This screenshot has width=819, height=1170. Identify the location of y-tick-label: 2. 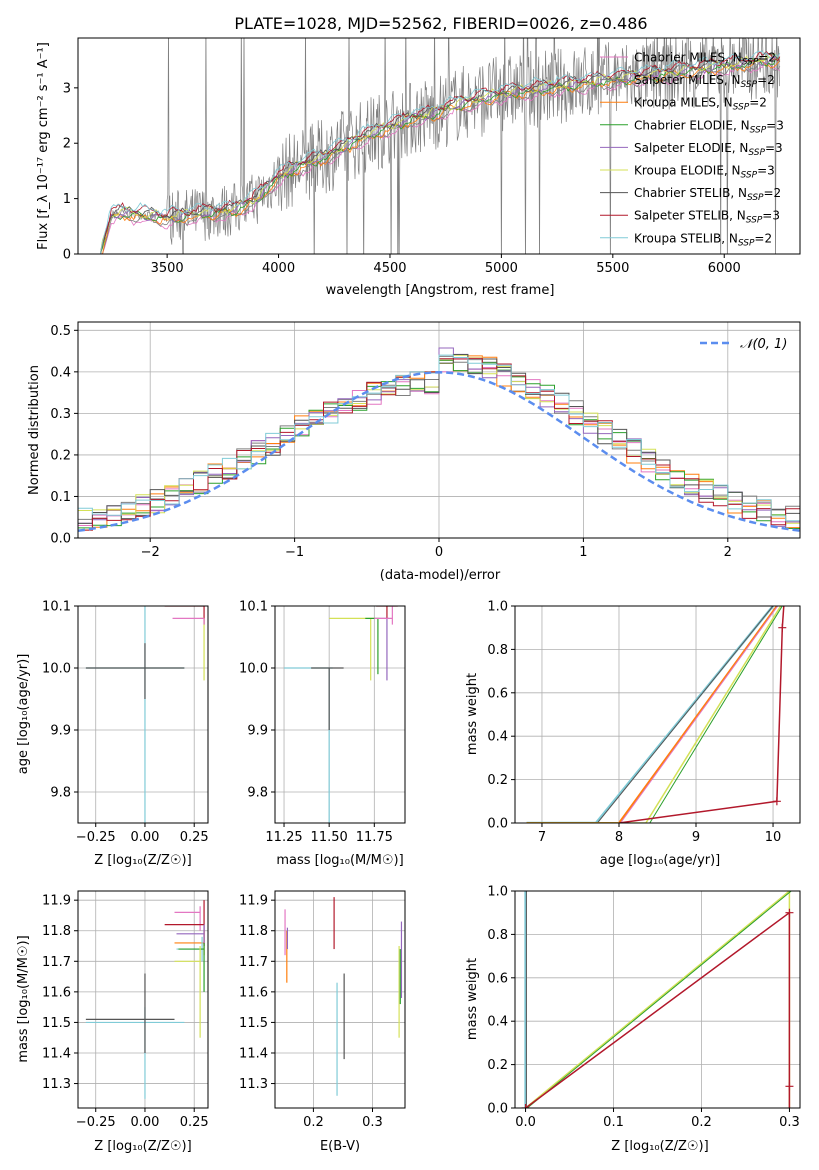
(67, 144).